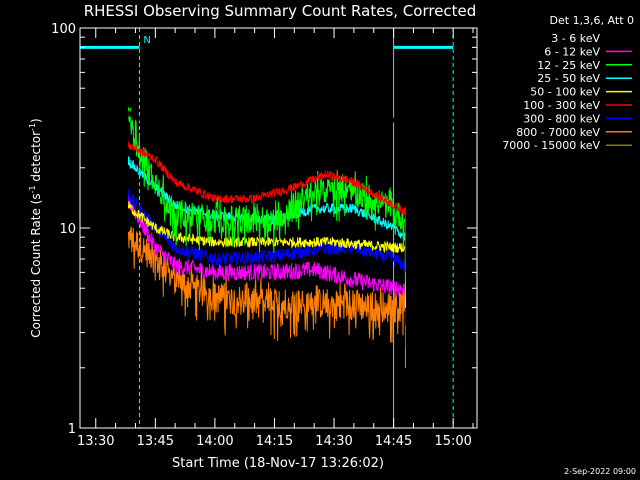  What do you see at coordinates (146, 40) in the screenshot?
I see `night-marker-label: N` at bounding box center [146, 40].